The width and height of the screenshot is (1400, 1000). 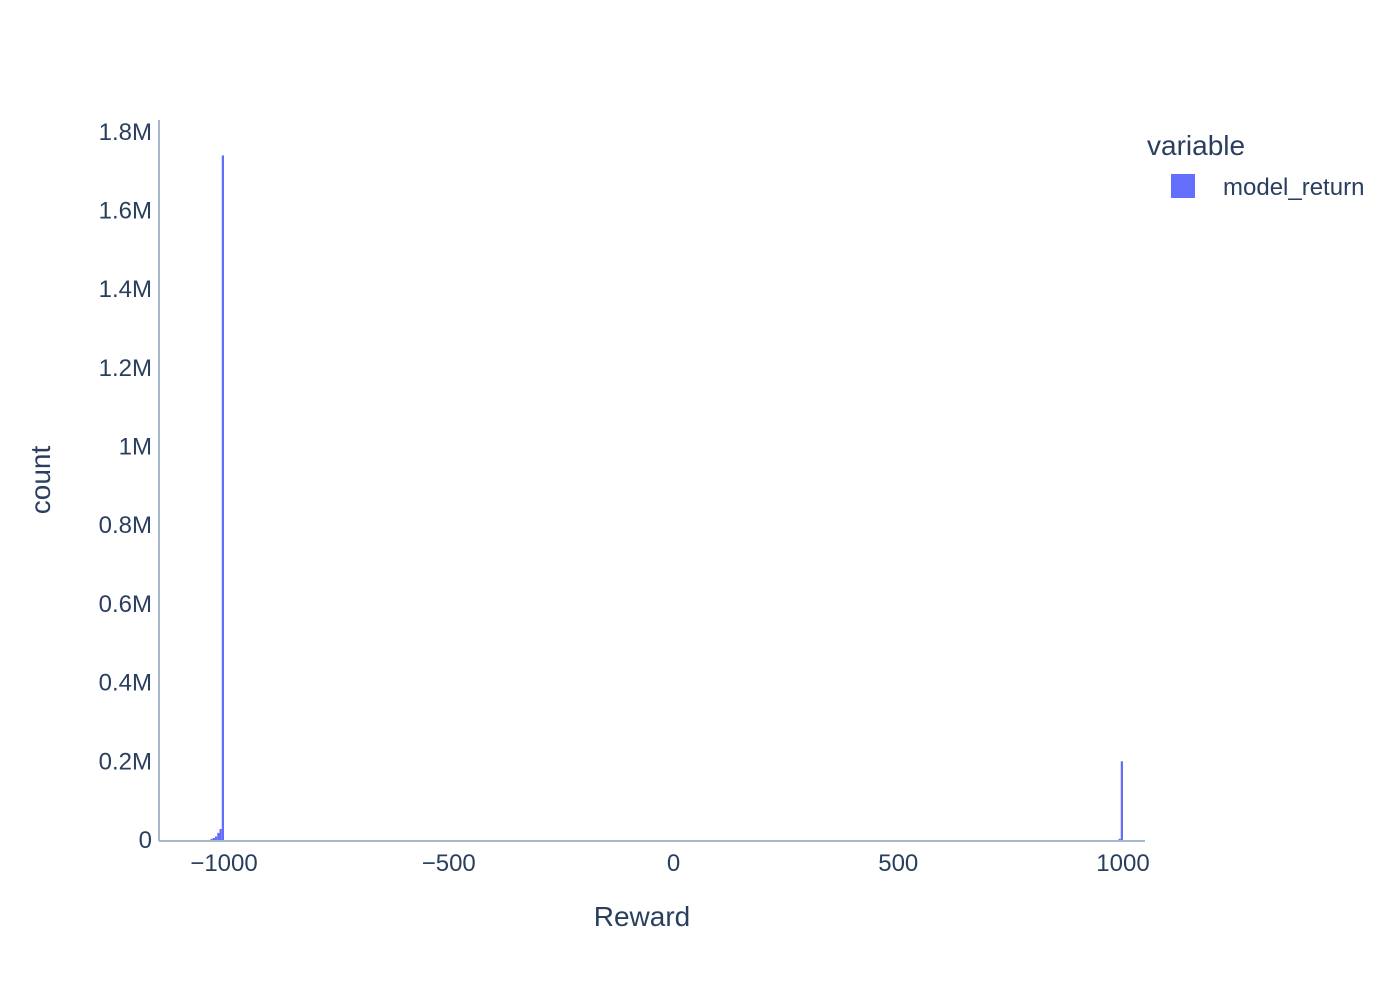 What do you see at coordinates (223, 863) in the screenshot?
I see `x-tick-label: −1000` at bounding box center [223, 863].